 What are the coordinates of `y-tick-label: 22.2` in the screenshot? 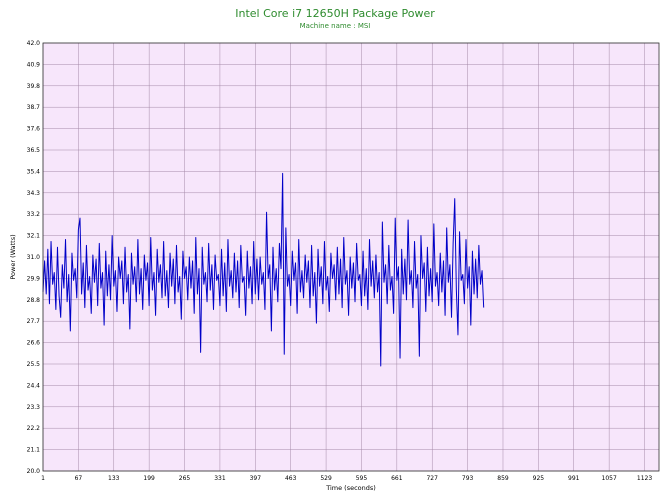 It's located at (34, 428).